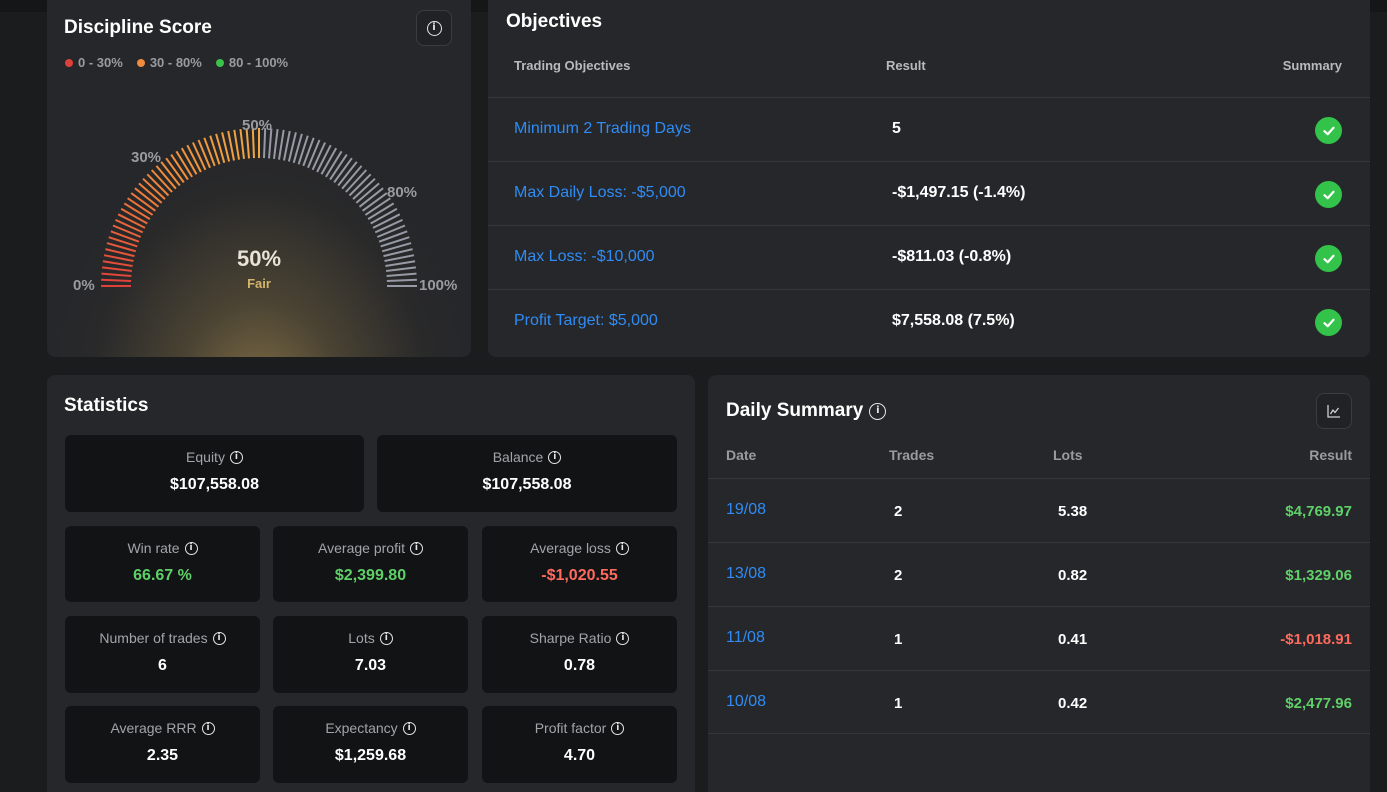  I want to click on gauge-label-80: 80%, so click(402, 192).